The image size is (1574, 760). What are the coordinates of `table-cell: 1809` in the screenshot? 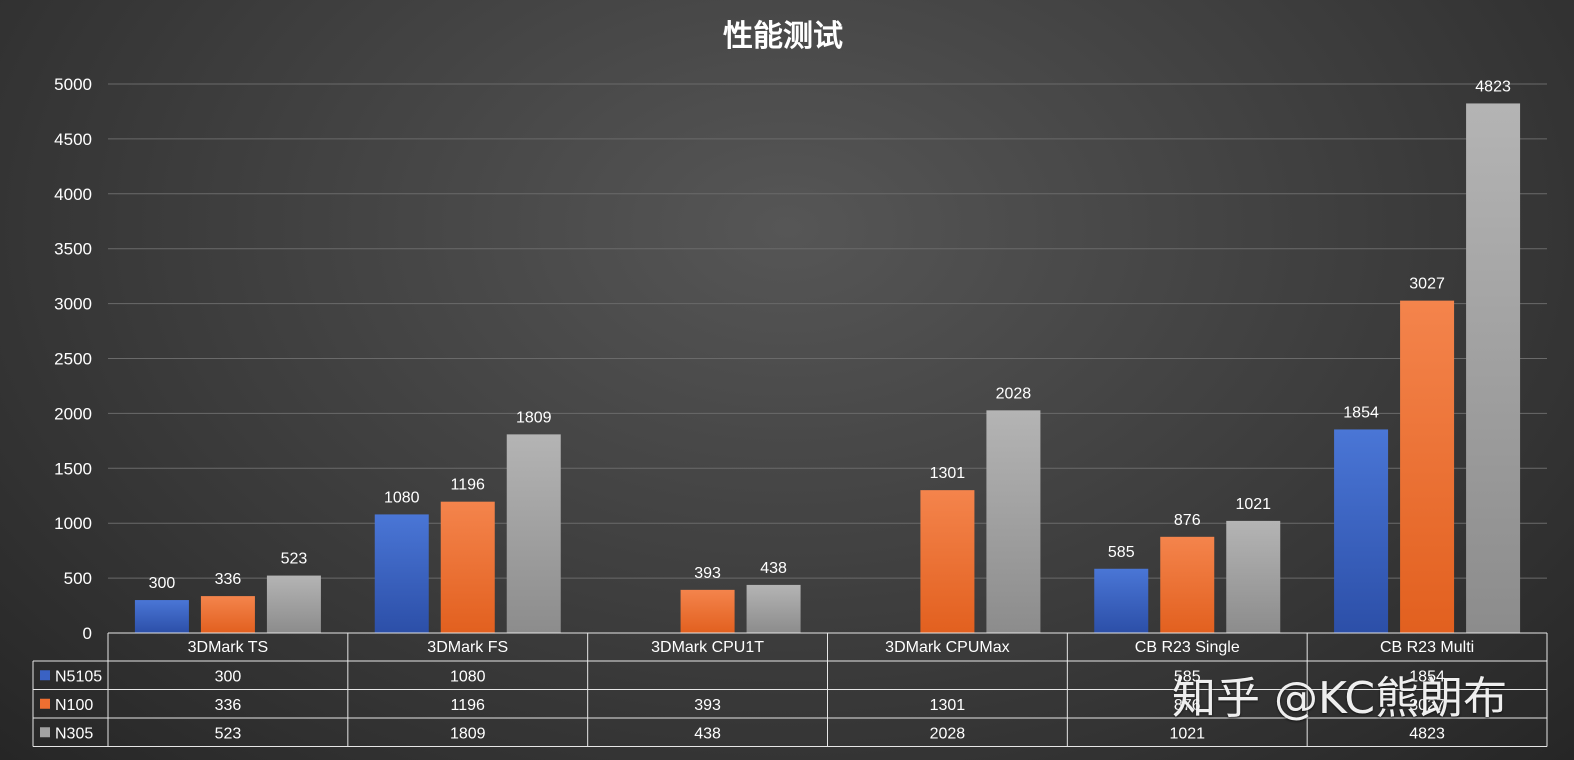 It's located at (468, 733).